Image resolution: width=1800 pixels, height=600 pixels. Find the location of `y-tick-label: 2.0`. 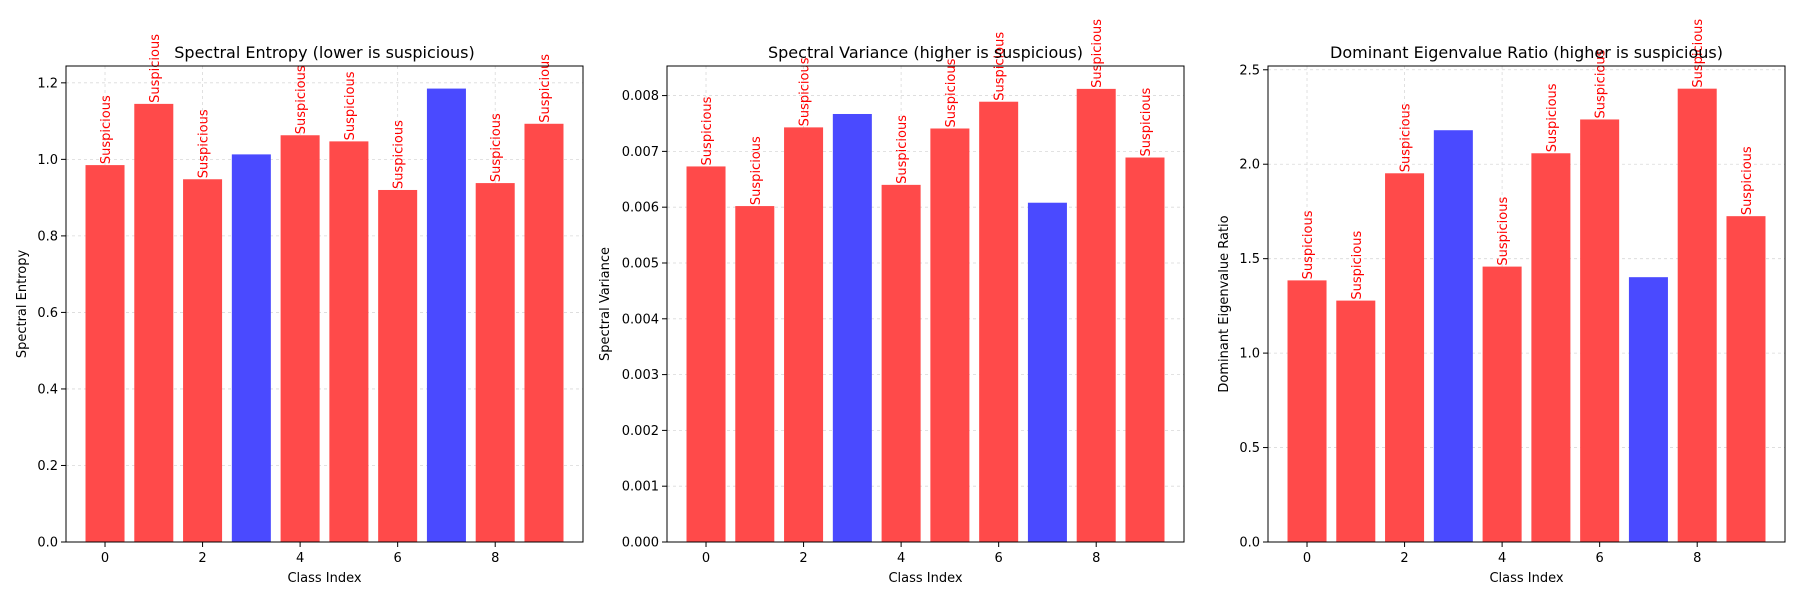

y-tick-label: 2.0 is located at coordinates (1249, 165).